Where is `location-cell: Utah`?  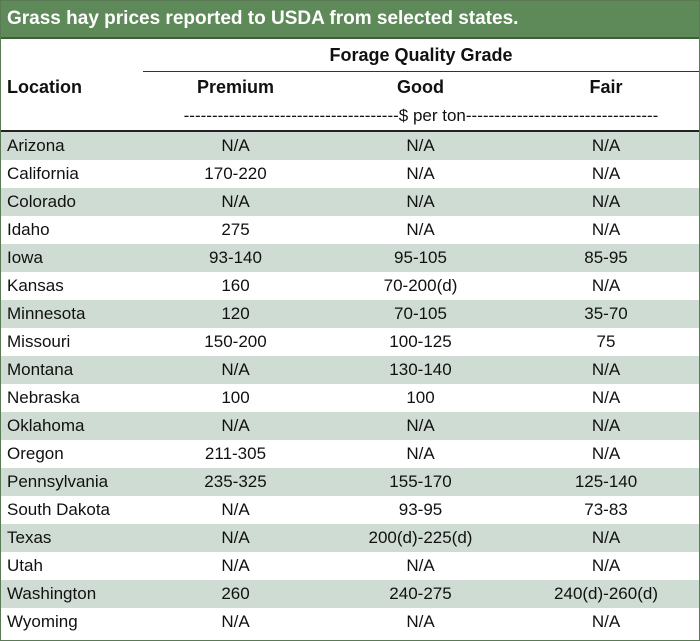
location-cell: Utah is located at coordinates (72, 566).